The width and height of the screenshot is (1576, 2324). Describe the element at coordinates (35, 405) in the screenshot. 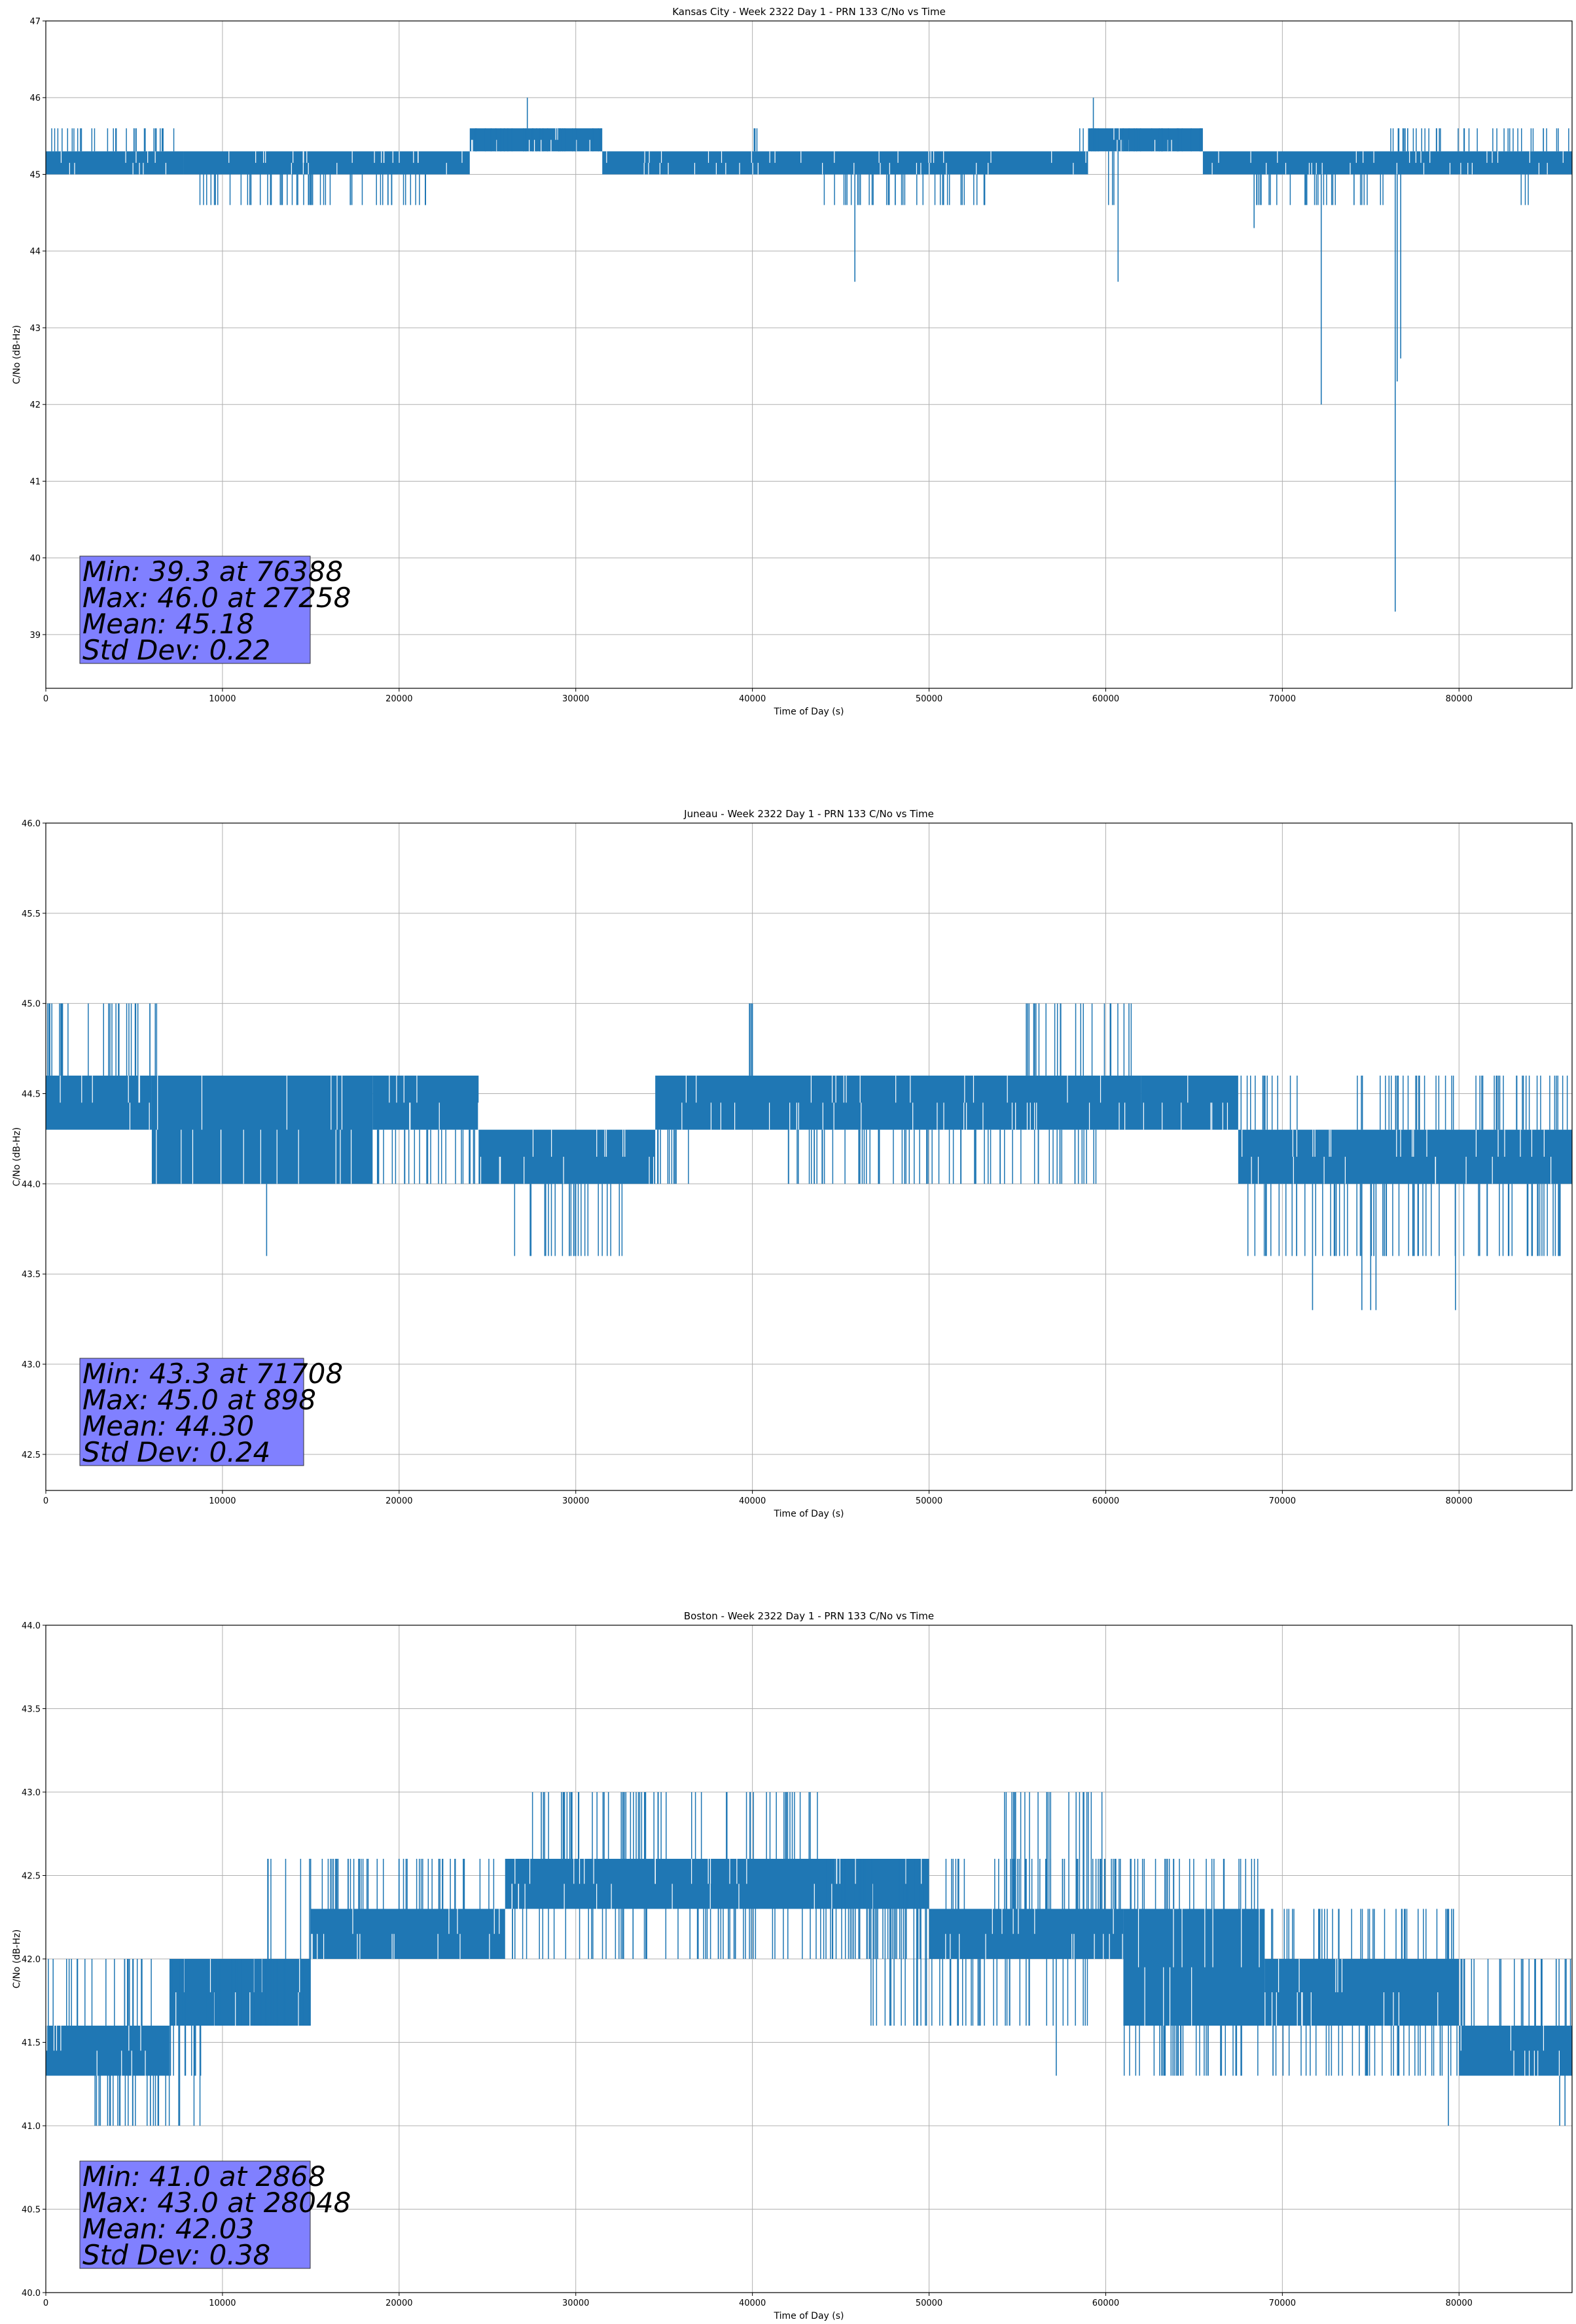

I see `y-tick-label: 42` at that location.